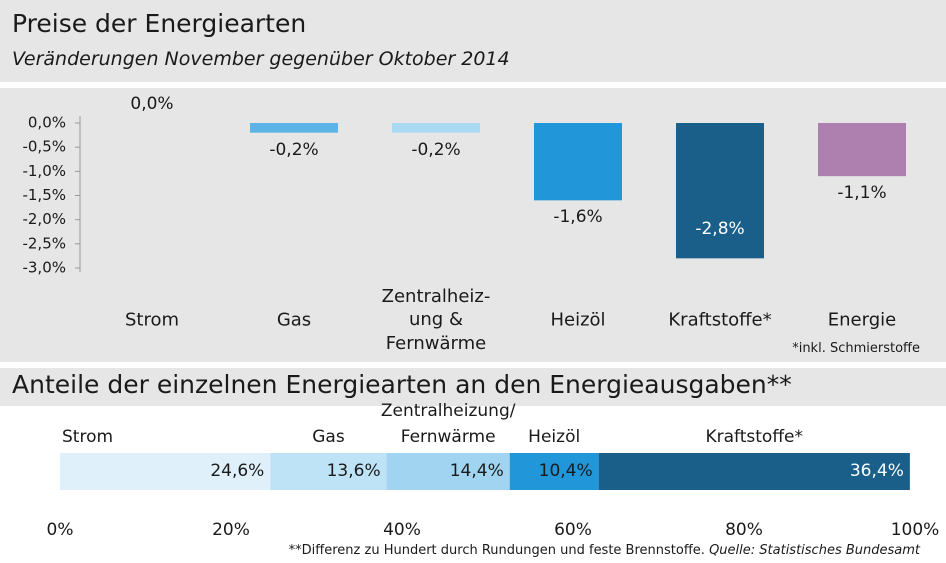  Describe the element at coordinates (578, 320) in the screenshot. I see `x-tick-label: Heizöl` at that location.